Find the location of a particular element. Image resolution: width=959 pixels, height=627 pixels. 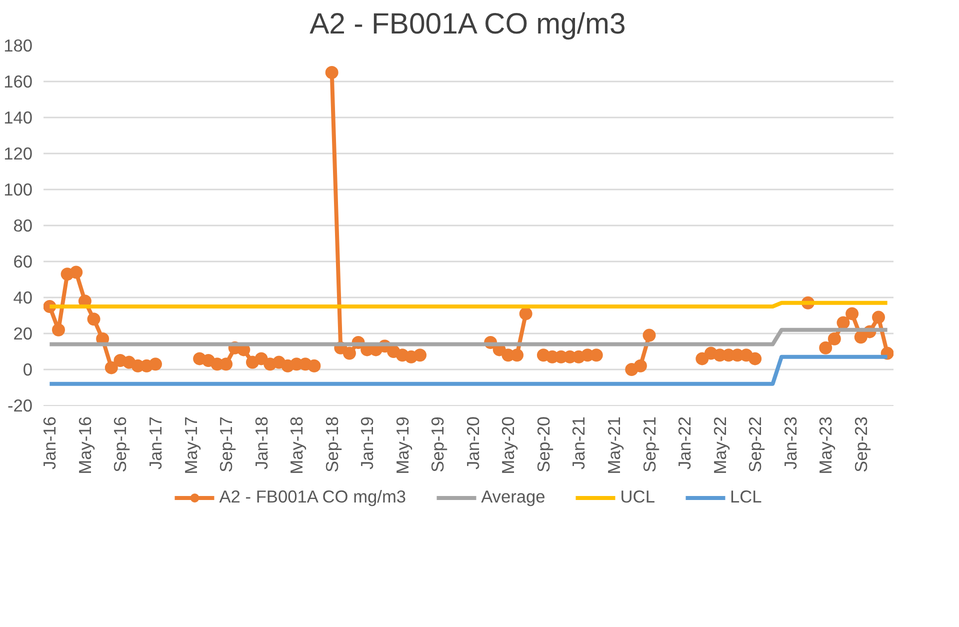

x-tick-label: May-23 is located at coordinates (826, 445).